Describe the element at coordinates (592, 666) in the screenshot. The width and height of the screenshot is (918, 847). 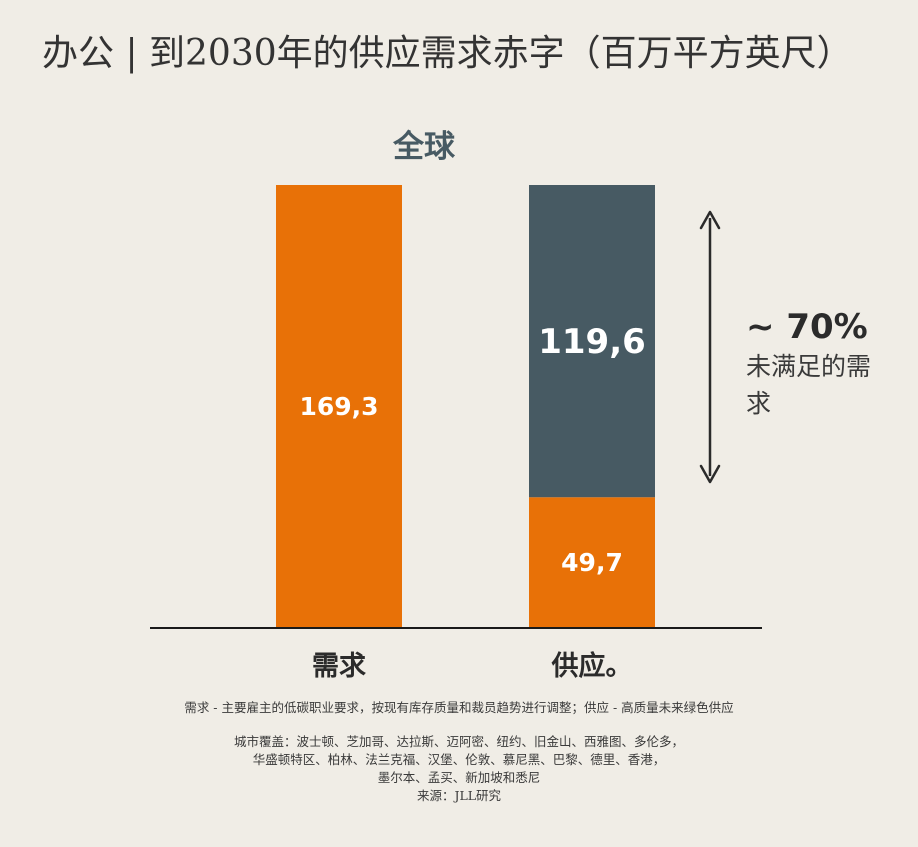
I see `category-label: 供应。` at that location.